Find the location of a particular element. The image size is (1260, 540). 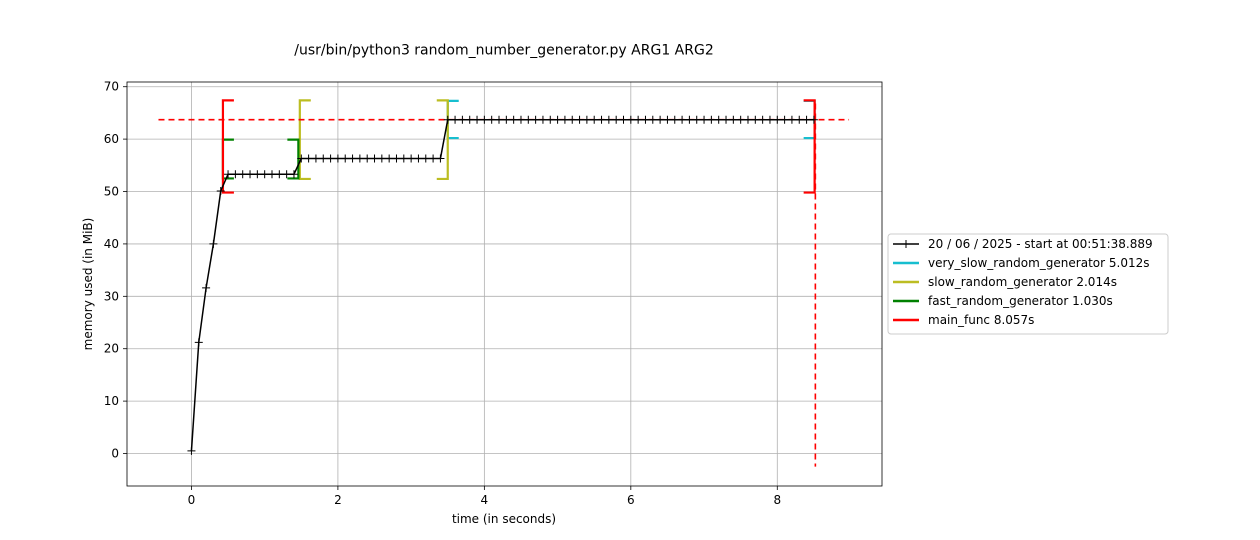

x-axis-label: time (in seconds) is located at coordinates (504, 519).